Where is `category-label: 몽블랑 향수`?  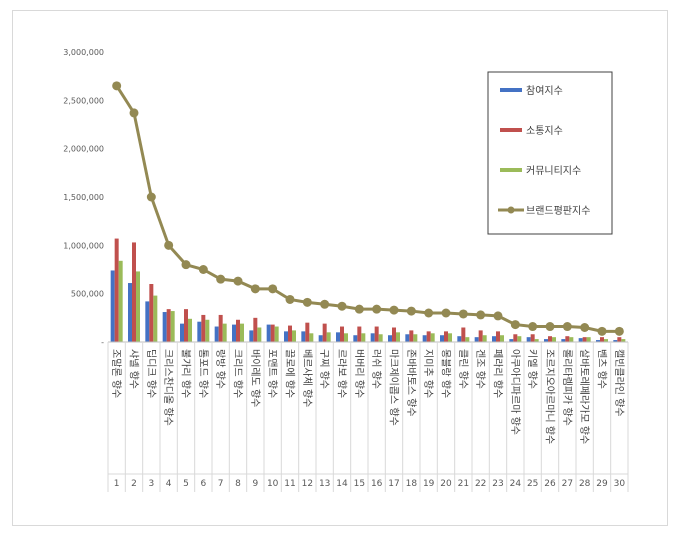 category-label: 몽블랑 향수 is located at coordinates (446, 373).